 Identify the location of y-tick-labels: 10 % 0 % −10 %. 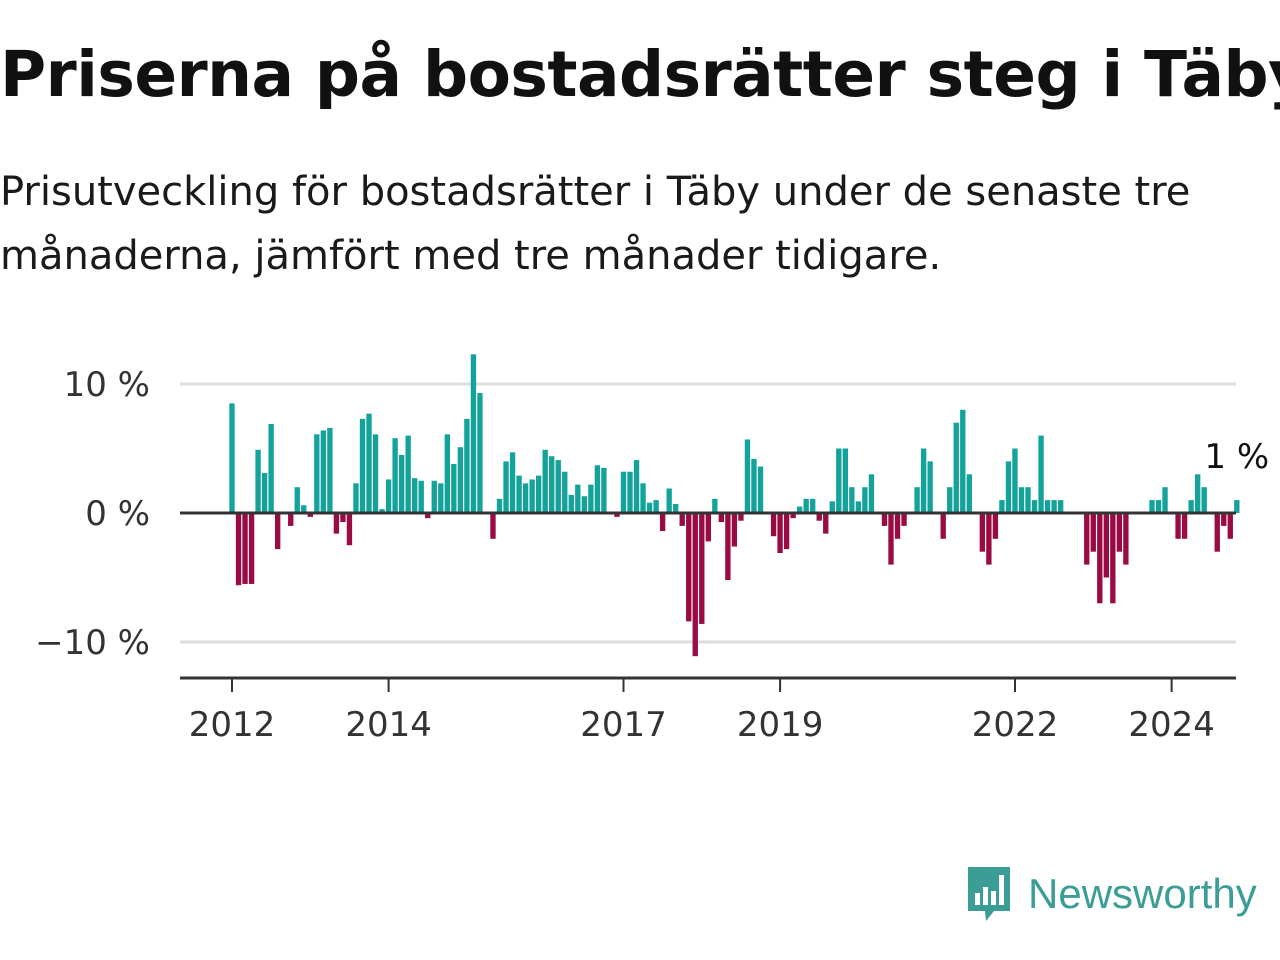
(92, 514).